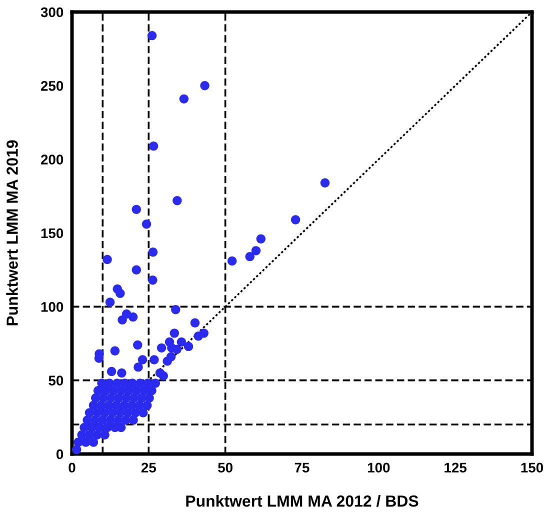  What do you see at coordinates (532, 467) in the screenshot?
I see `x-tick-label: 150` at bounding box center [532, 467].